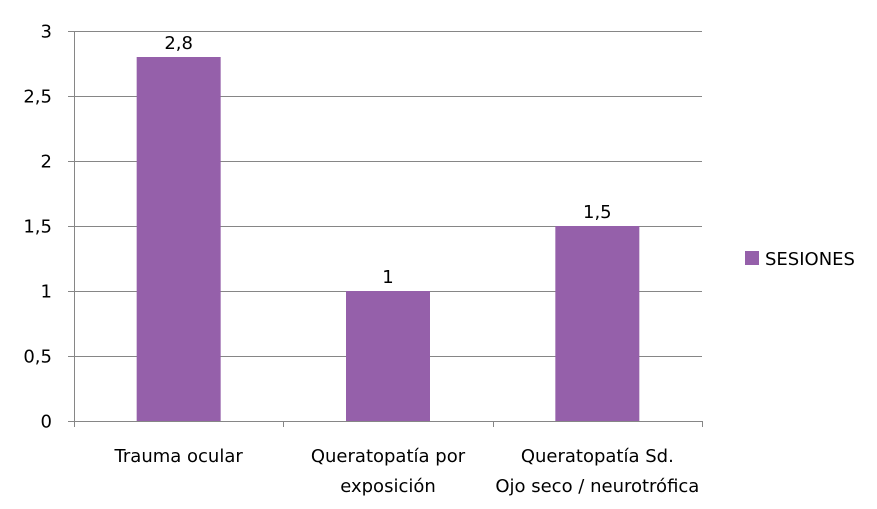 This screenshot has width=877, height=509. What do you see at coordinates (597, 456) in the screenshot?
I see `x-category-label-line: Queratopatía Sd.` at bounding box center [597, 456].